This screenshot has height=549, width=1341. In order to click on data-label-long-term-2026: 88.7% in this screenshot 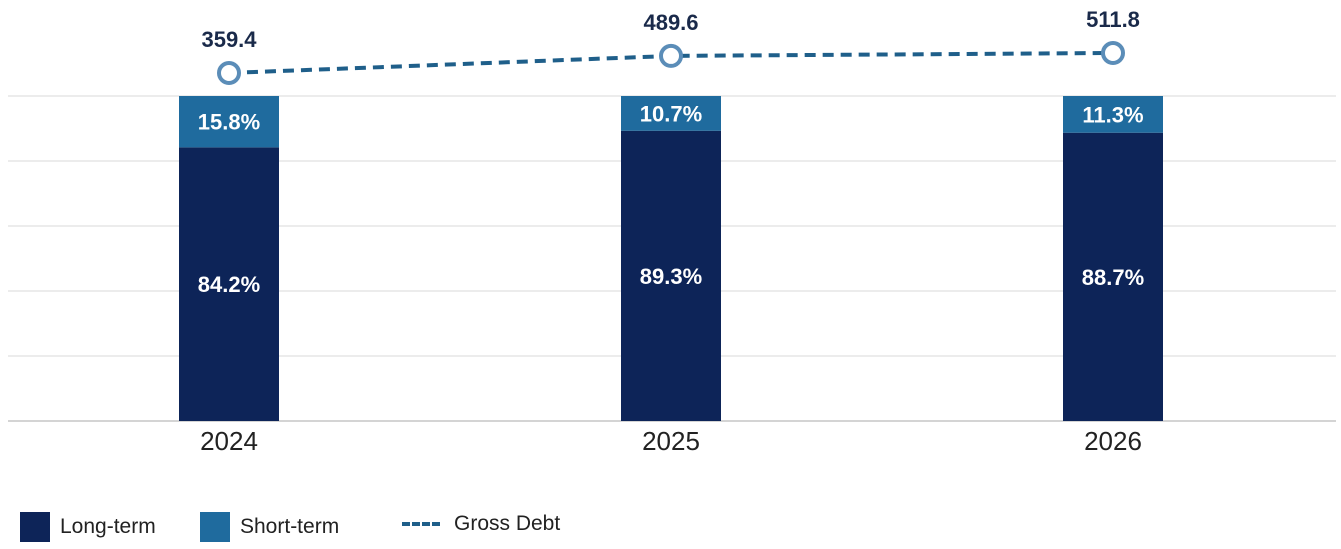, I will do `click(1113, 277)`.